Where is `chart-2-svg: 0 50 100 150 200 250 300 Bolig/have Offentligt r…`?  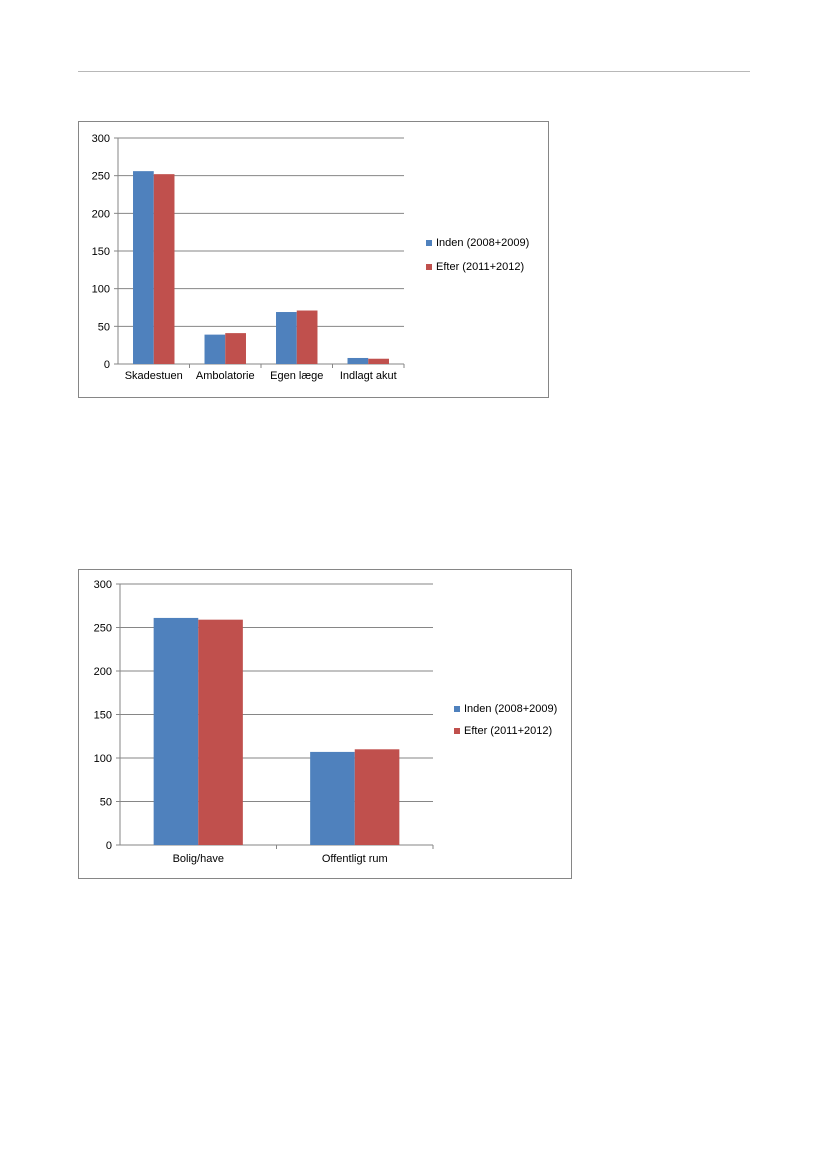
chart-2-svg: 0 50 100 150 200 250 300 Bolig/have Offentligt r… is located at coordinates (326, 722).